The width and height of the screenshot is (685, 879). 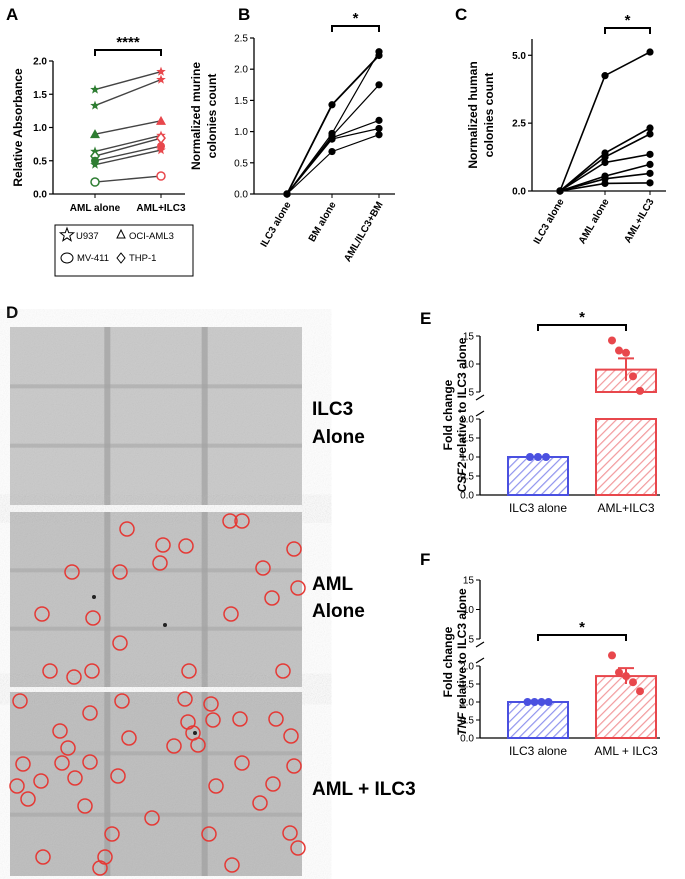 What do you see at coordinates (12, 14) in the screenshot?
I see `panel-label-a: A` at bounding box center [12, 14].